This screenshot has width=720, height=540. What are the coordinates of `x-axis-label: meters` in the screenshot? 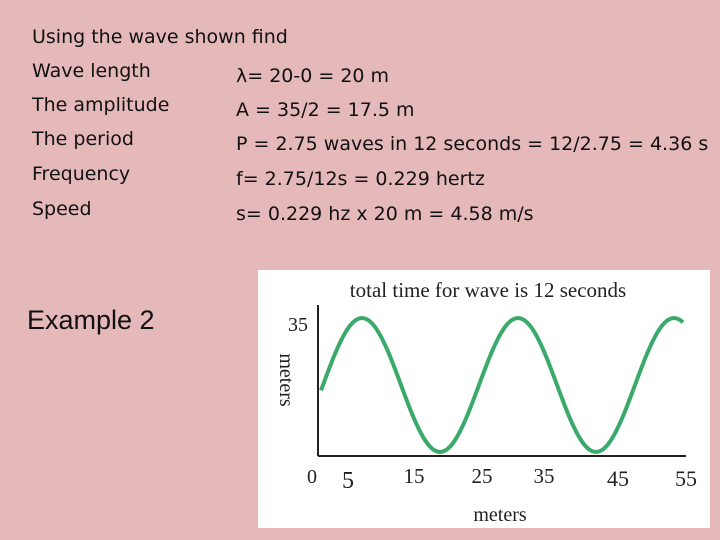 It's located at (500, 515).